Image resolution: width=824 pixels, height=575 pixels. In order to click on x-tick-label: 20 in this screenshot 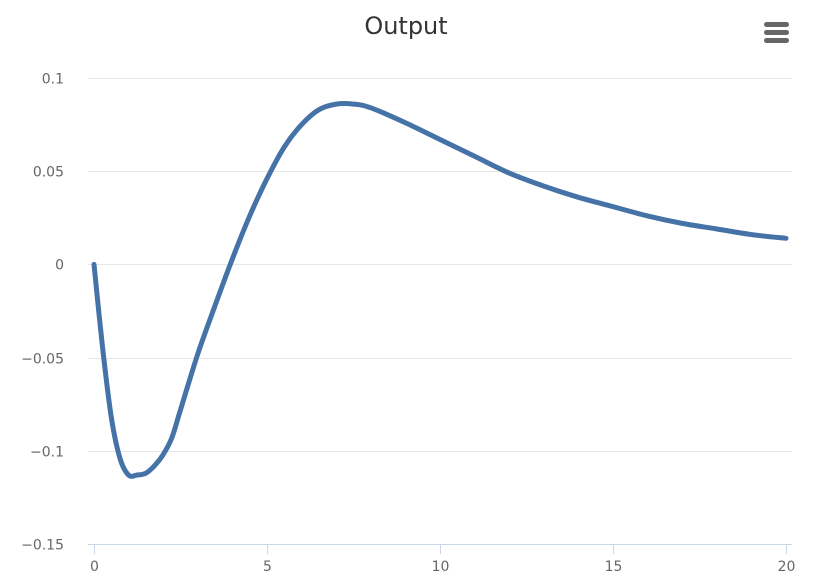, I will do `click(787, 567)`.